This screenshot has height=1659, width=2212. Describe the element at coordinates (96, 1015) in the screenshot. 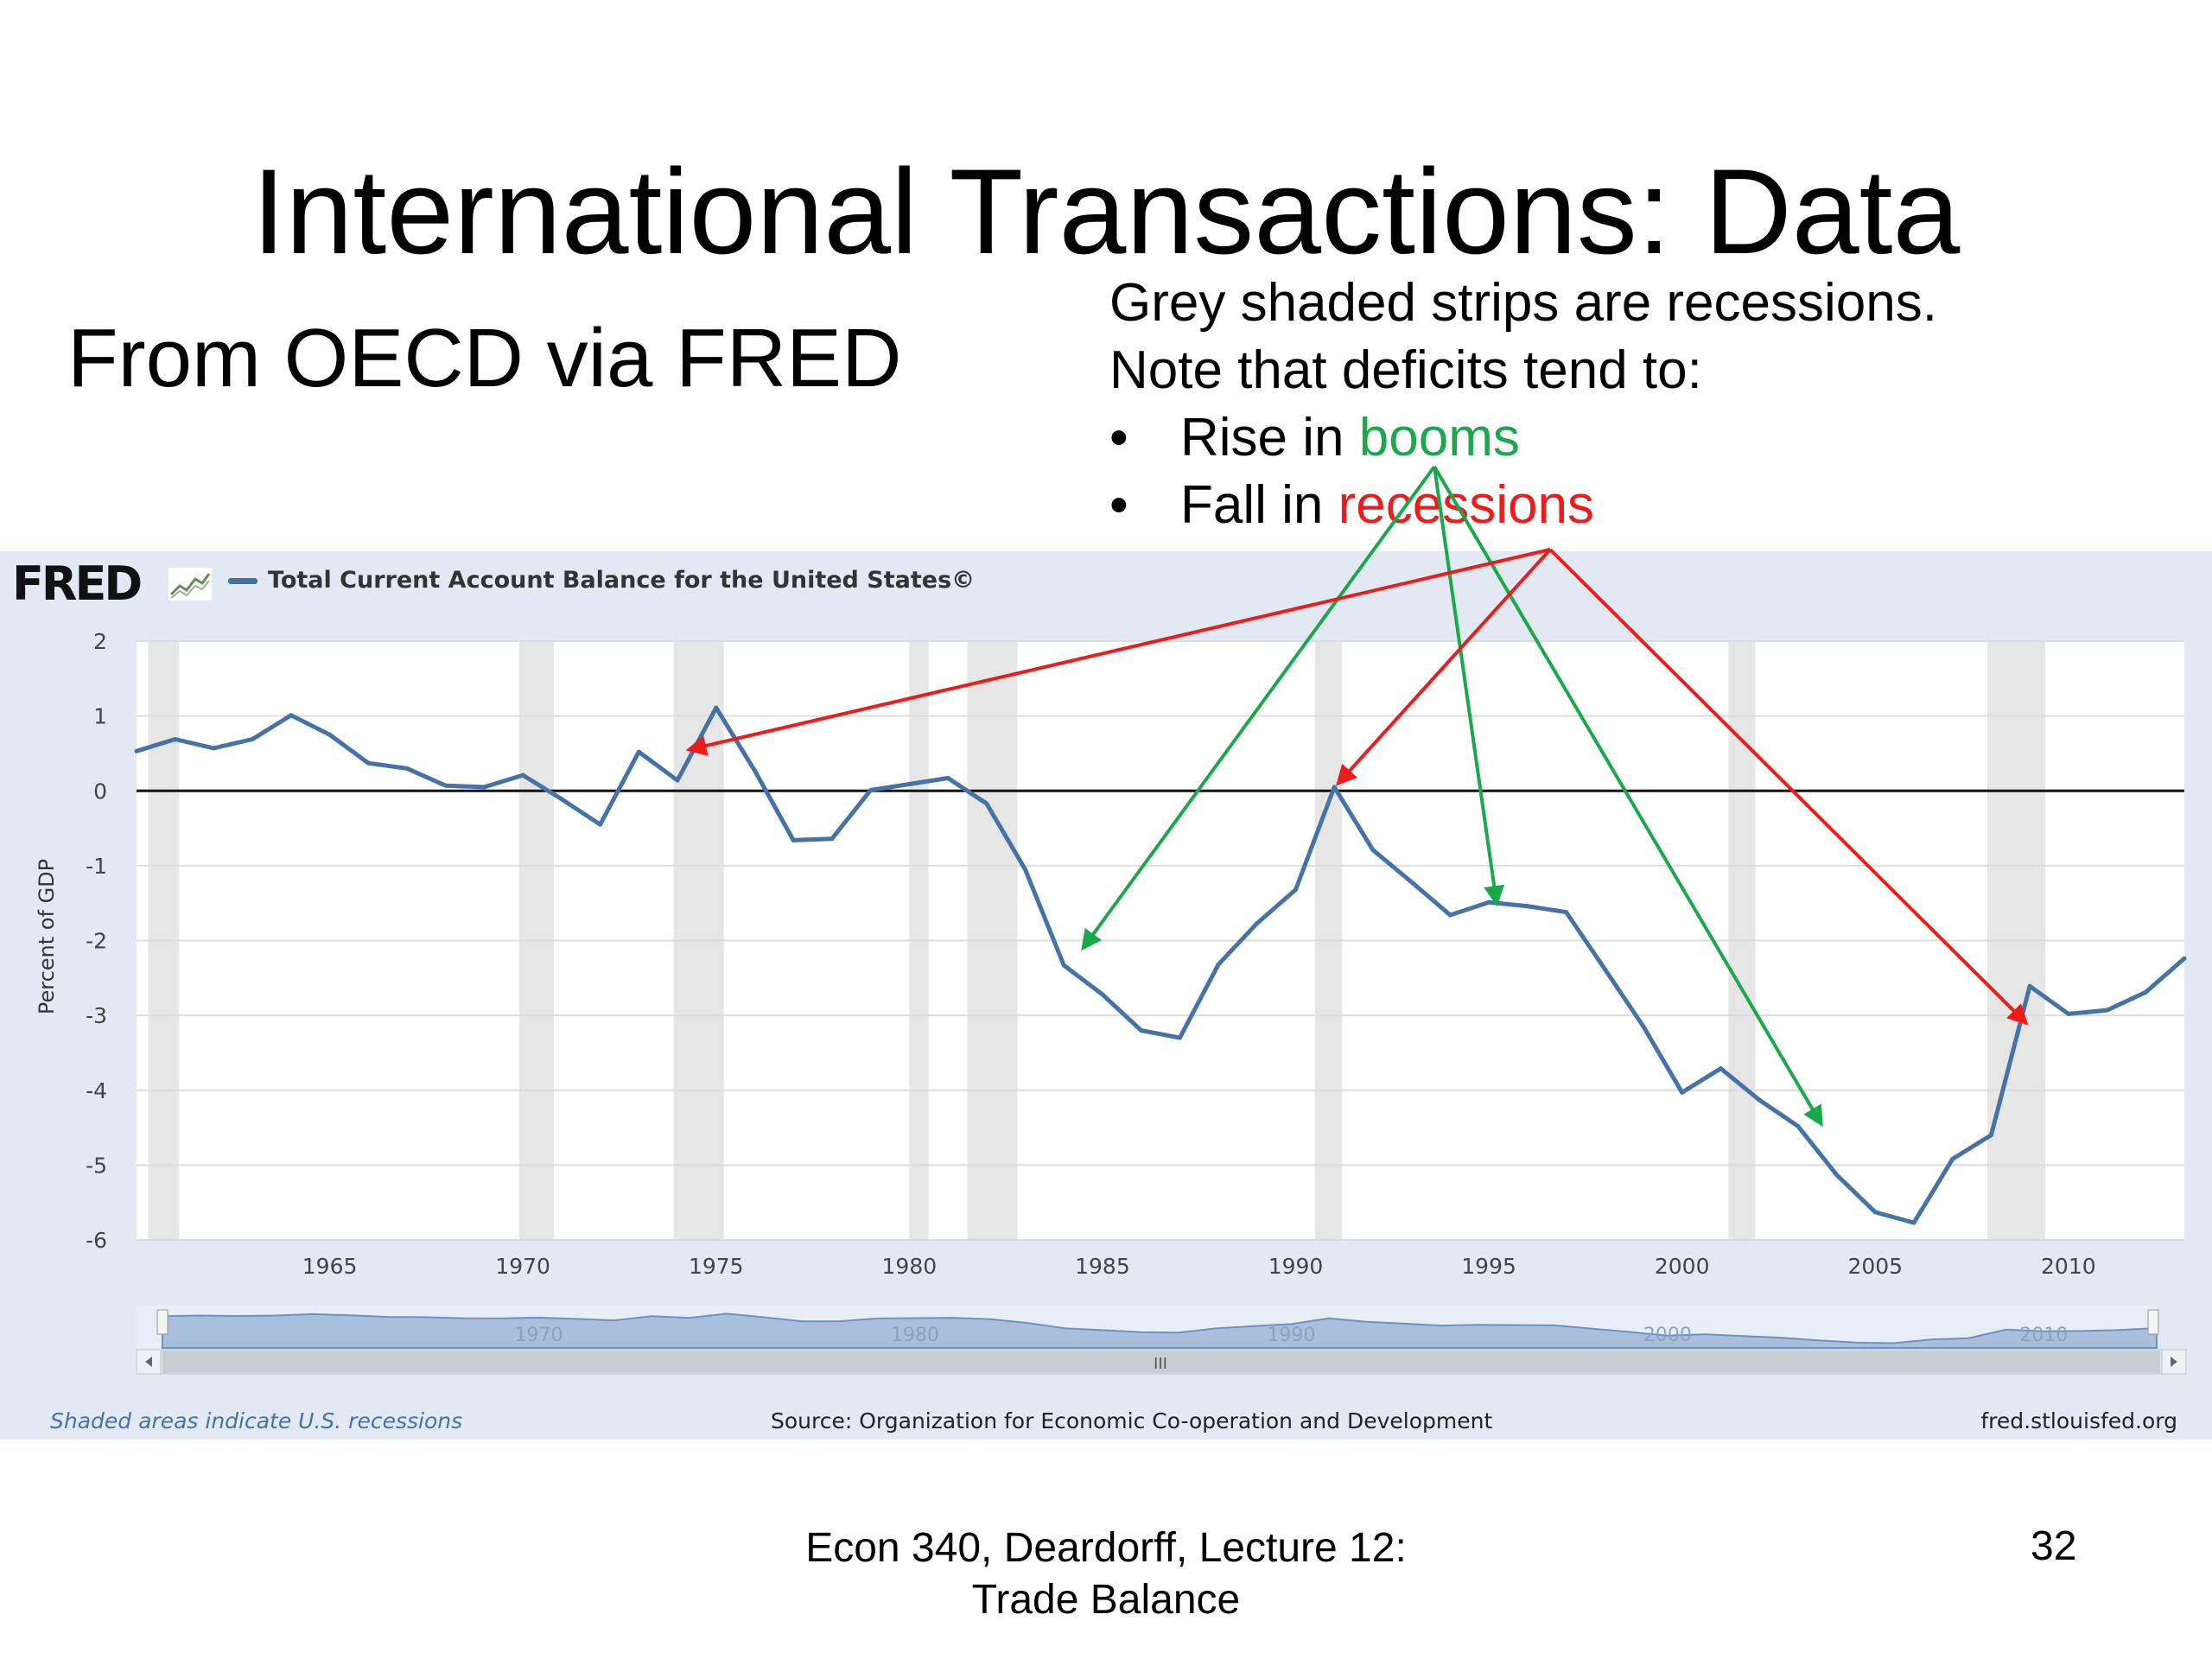

I see `y-tick-label: -3` at that location.